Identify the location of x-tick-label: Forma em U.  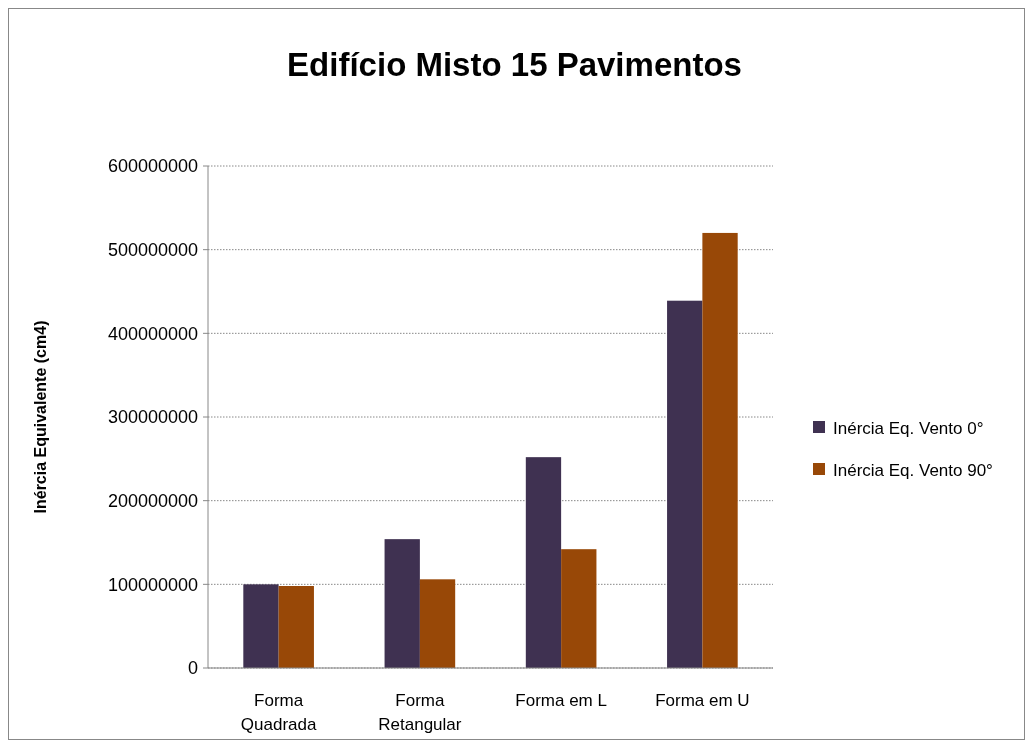
(702, 700).